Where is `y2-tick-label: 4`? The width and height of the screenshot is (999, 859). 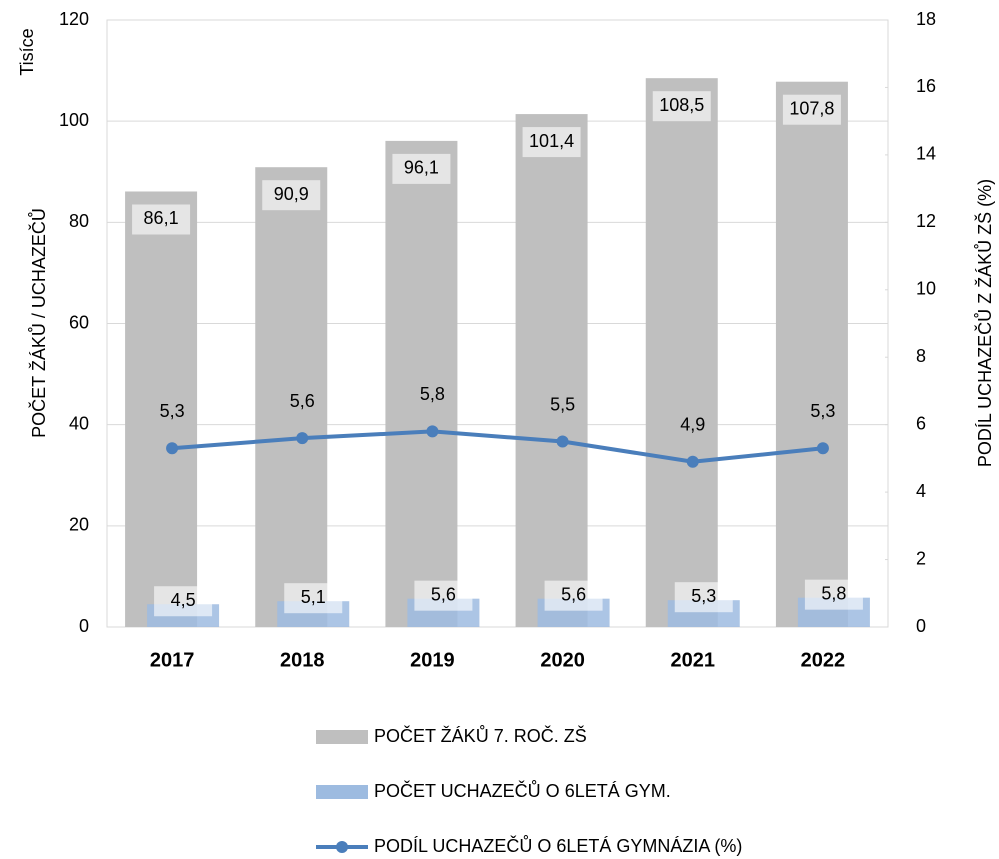 y2-tick-label: 4 is located at coordinates (921, 491).